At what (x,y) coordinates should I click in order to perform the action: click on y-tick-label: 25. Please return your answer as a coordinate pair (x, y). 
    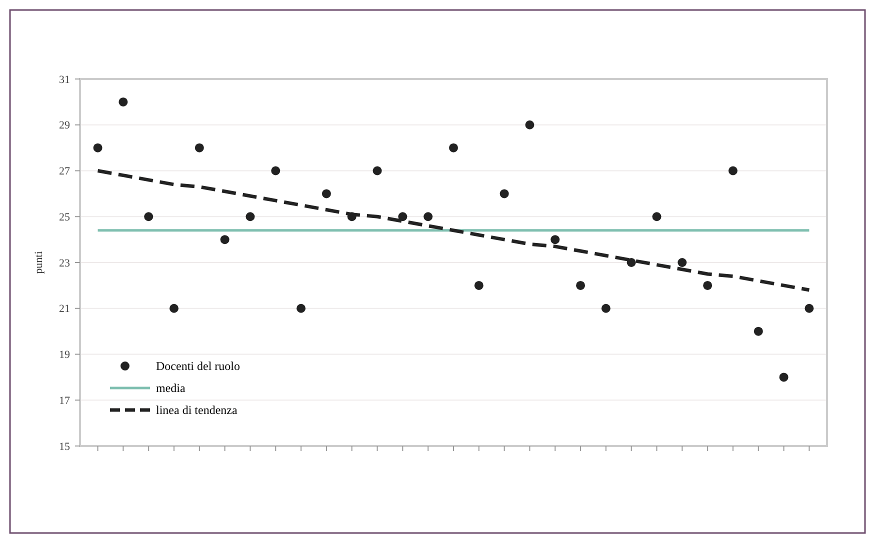
    Looking at the image, I should click on (64, 217).